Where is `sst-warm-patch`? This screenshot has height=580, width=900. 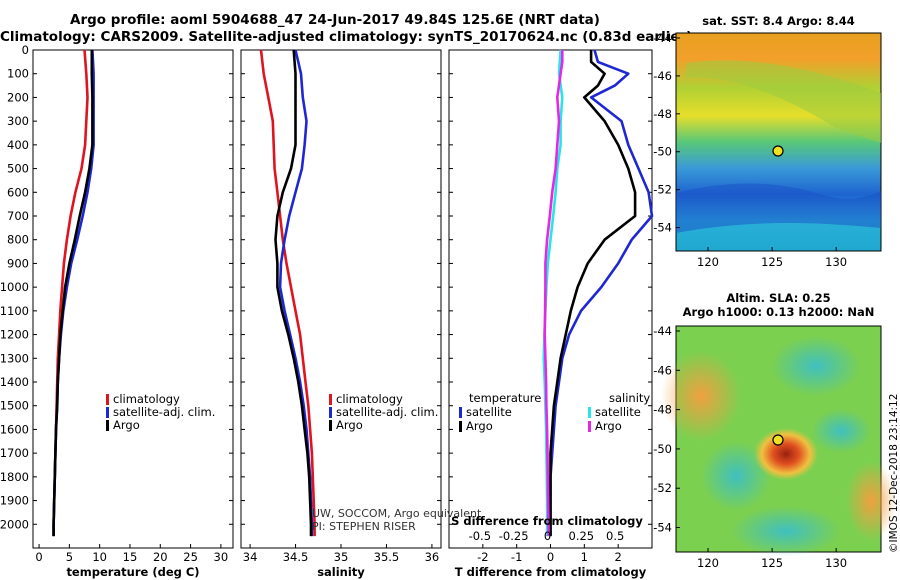
sst-warm-patch is located at coordinates (783, 102).